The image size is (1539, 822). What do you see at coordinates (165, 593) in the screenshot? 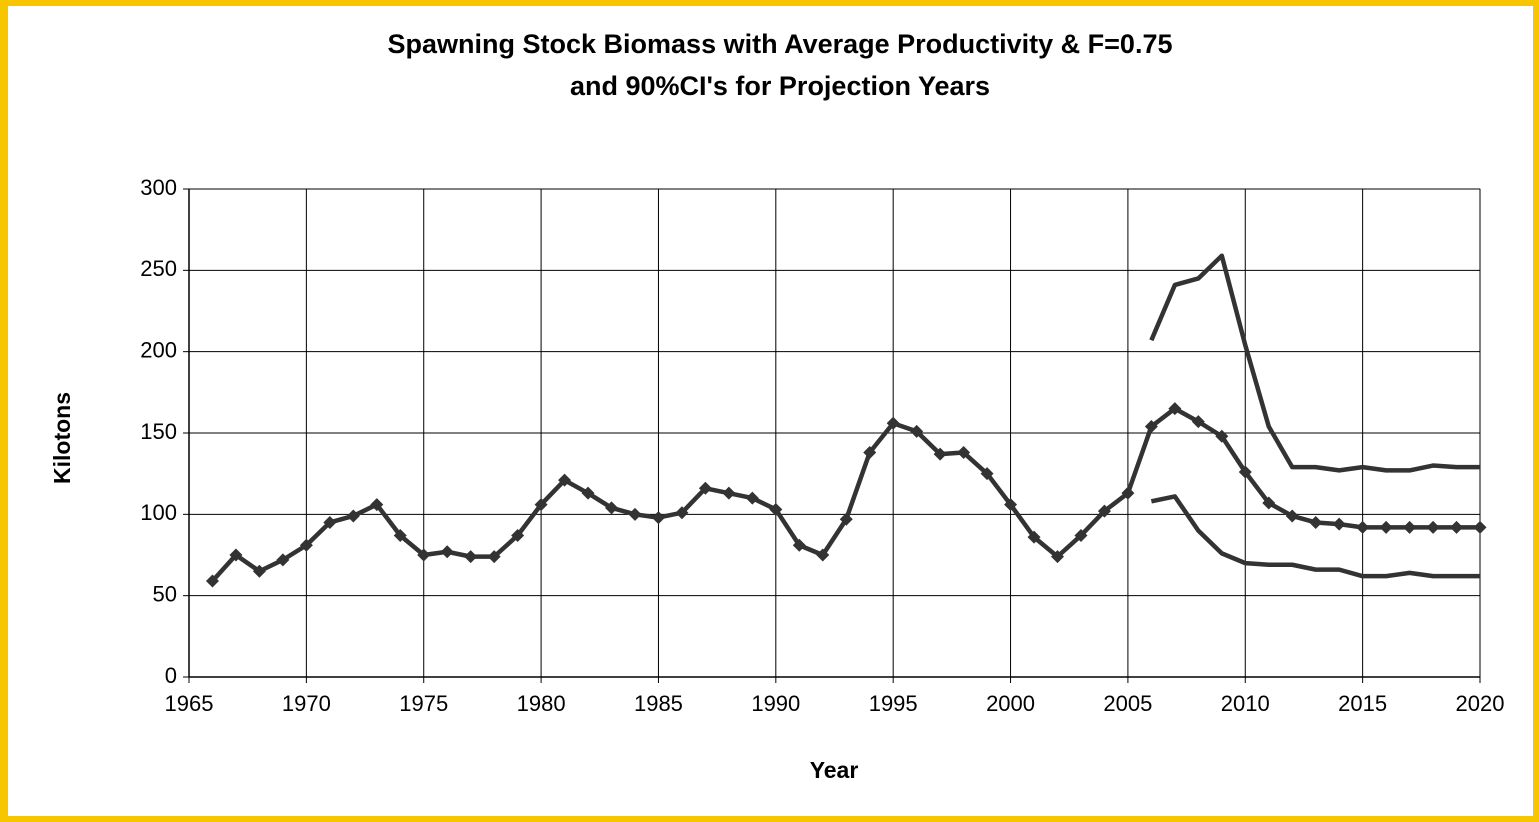
I see `y-tick-label: 50` at bounding box center [165, 593].